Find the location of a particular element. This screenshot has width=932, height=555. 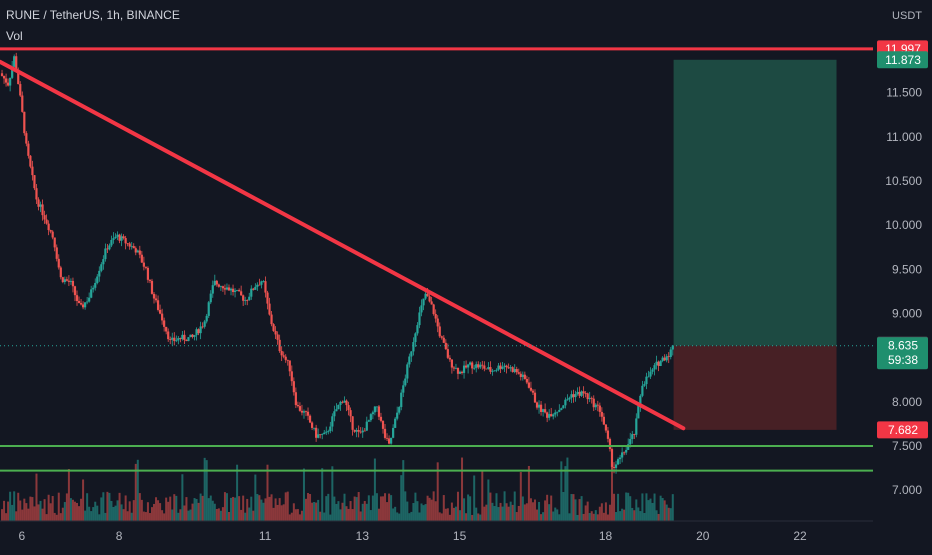

stop-zone is located at coordinates (755, 387).